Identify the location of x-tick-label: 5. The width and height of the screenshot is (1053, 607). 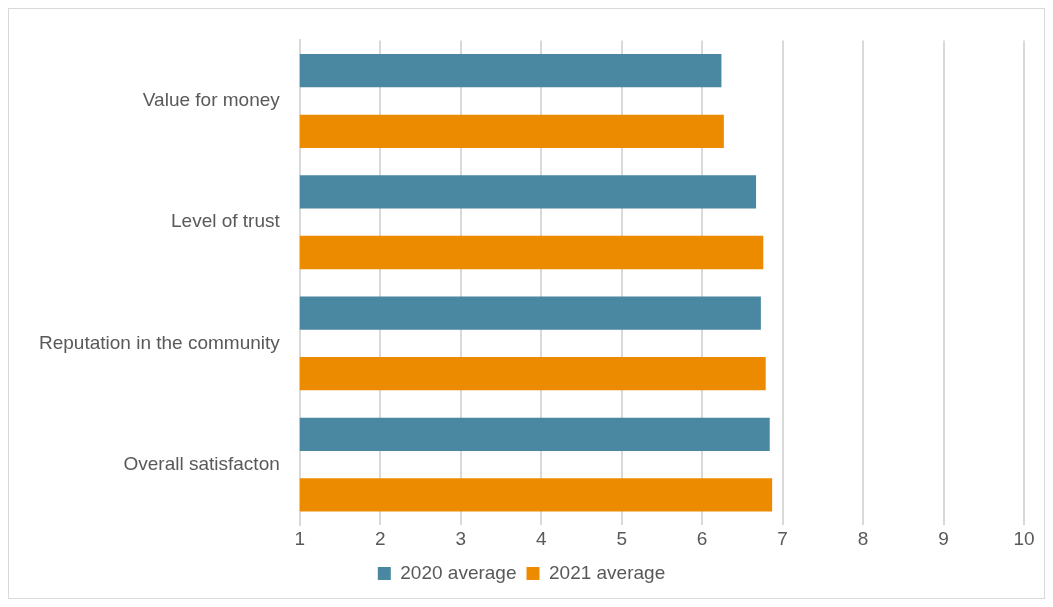
(621, 538).